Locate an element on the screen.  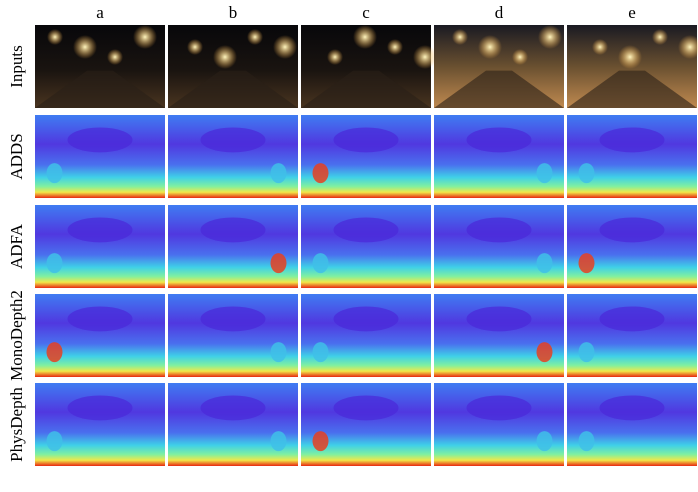
row-label: Inputs is located at coordinates (16, 66).